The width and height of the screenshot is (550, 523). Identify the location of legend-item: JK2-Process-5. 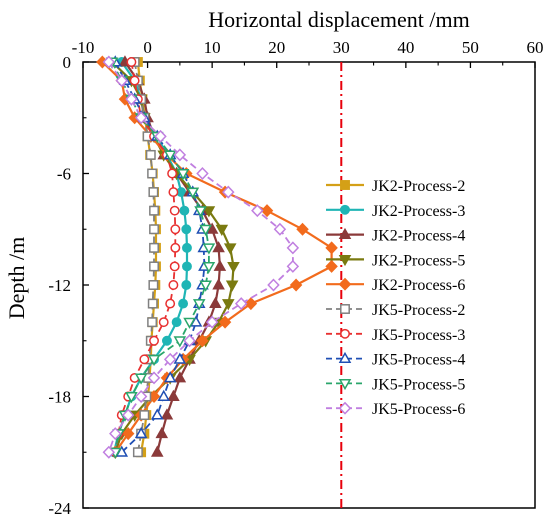
(395, 260).